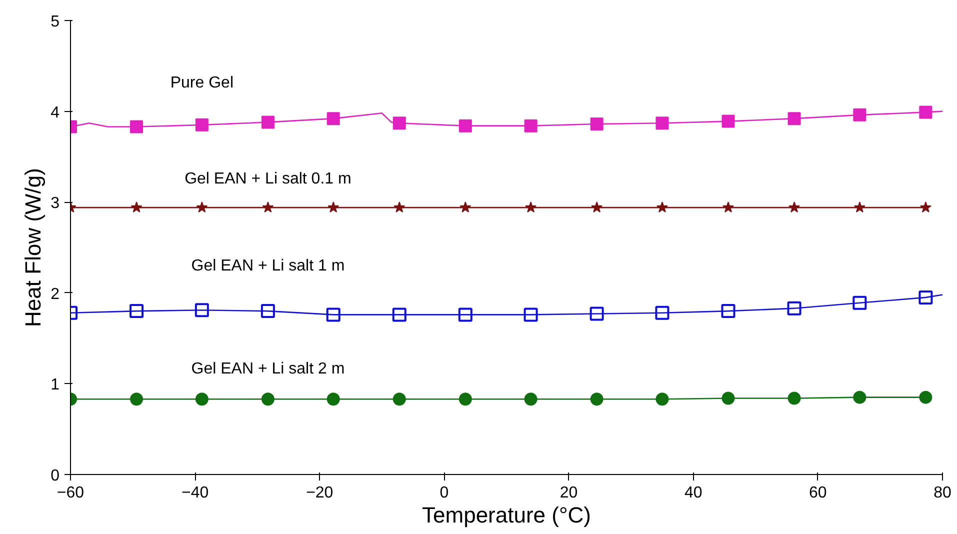 This screenshot has height=534, width=957. What do you see at coordinates (202, 83) in the screenshot?
I see `text: Pure Gel` at bounding box center [202, 83].